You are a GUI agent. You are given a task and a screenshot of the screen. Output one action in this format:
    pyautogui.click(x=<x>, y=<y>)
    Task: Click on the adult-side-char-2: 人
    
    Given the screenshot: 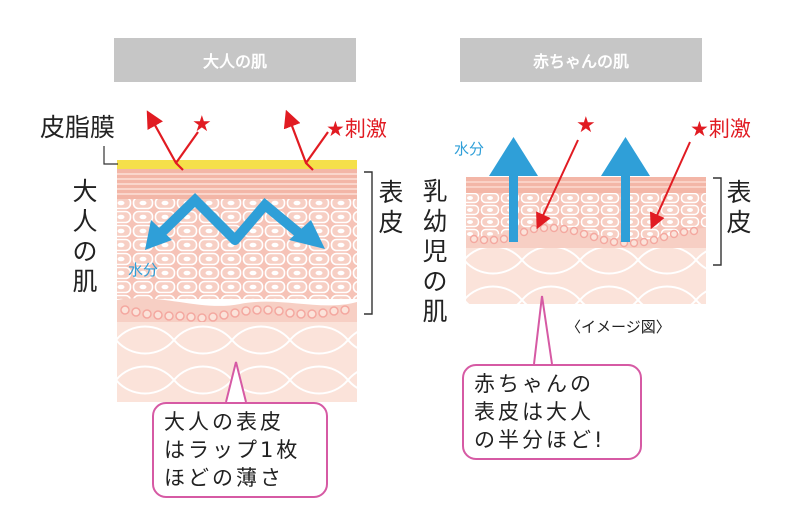 What is the action you would take?
    pyautogui.click(x=85, y=221)
    